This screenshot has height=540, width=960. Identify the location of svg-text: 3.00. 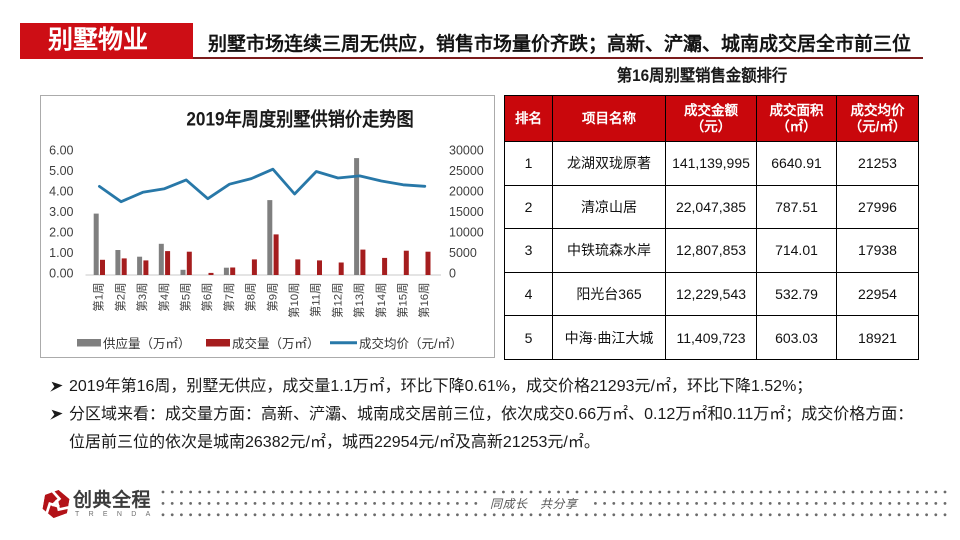
(61, 212).